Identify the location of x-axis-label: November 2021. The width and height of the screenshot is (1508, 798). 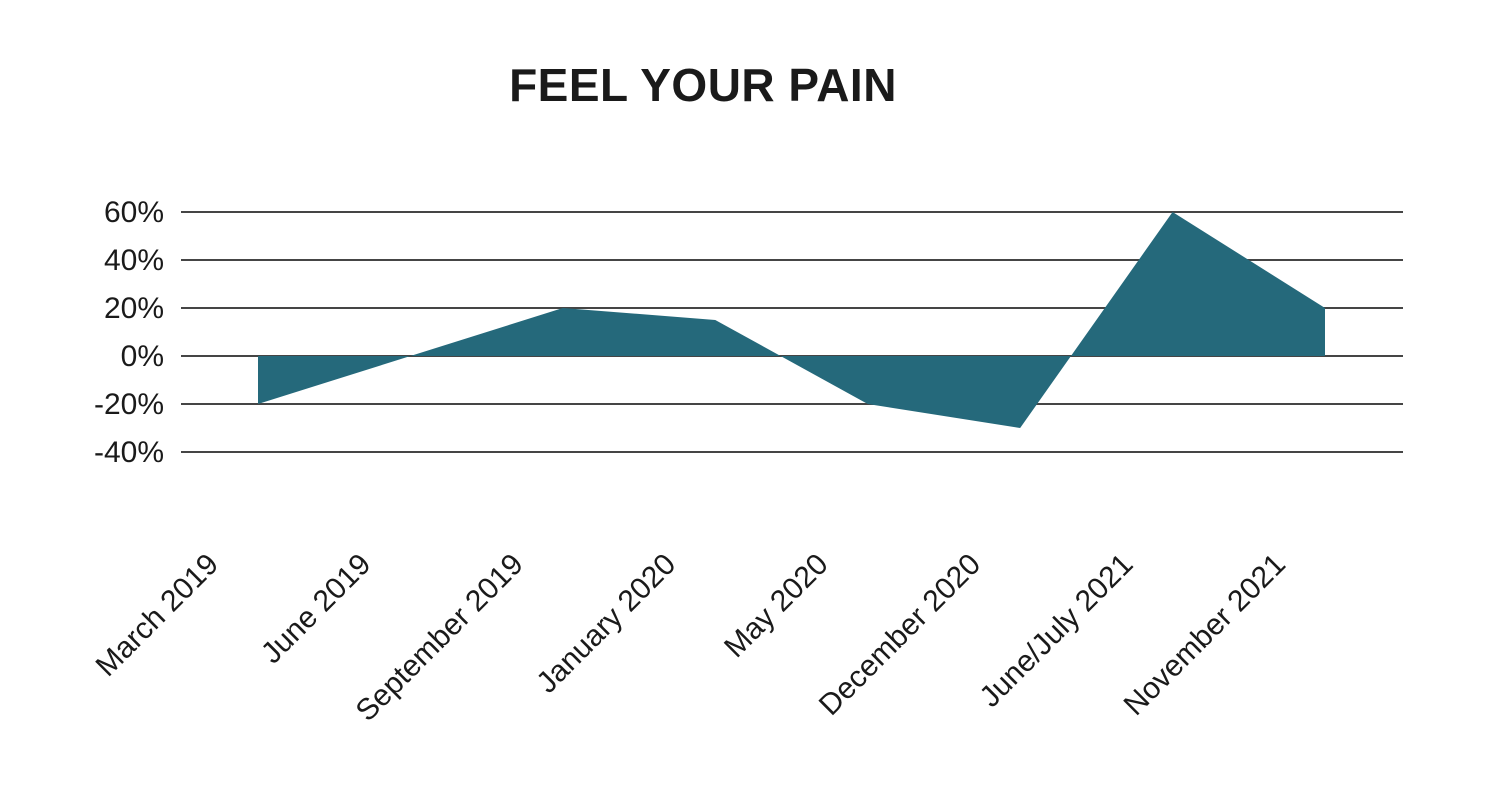
(1205, 635).